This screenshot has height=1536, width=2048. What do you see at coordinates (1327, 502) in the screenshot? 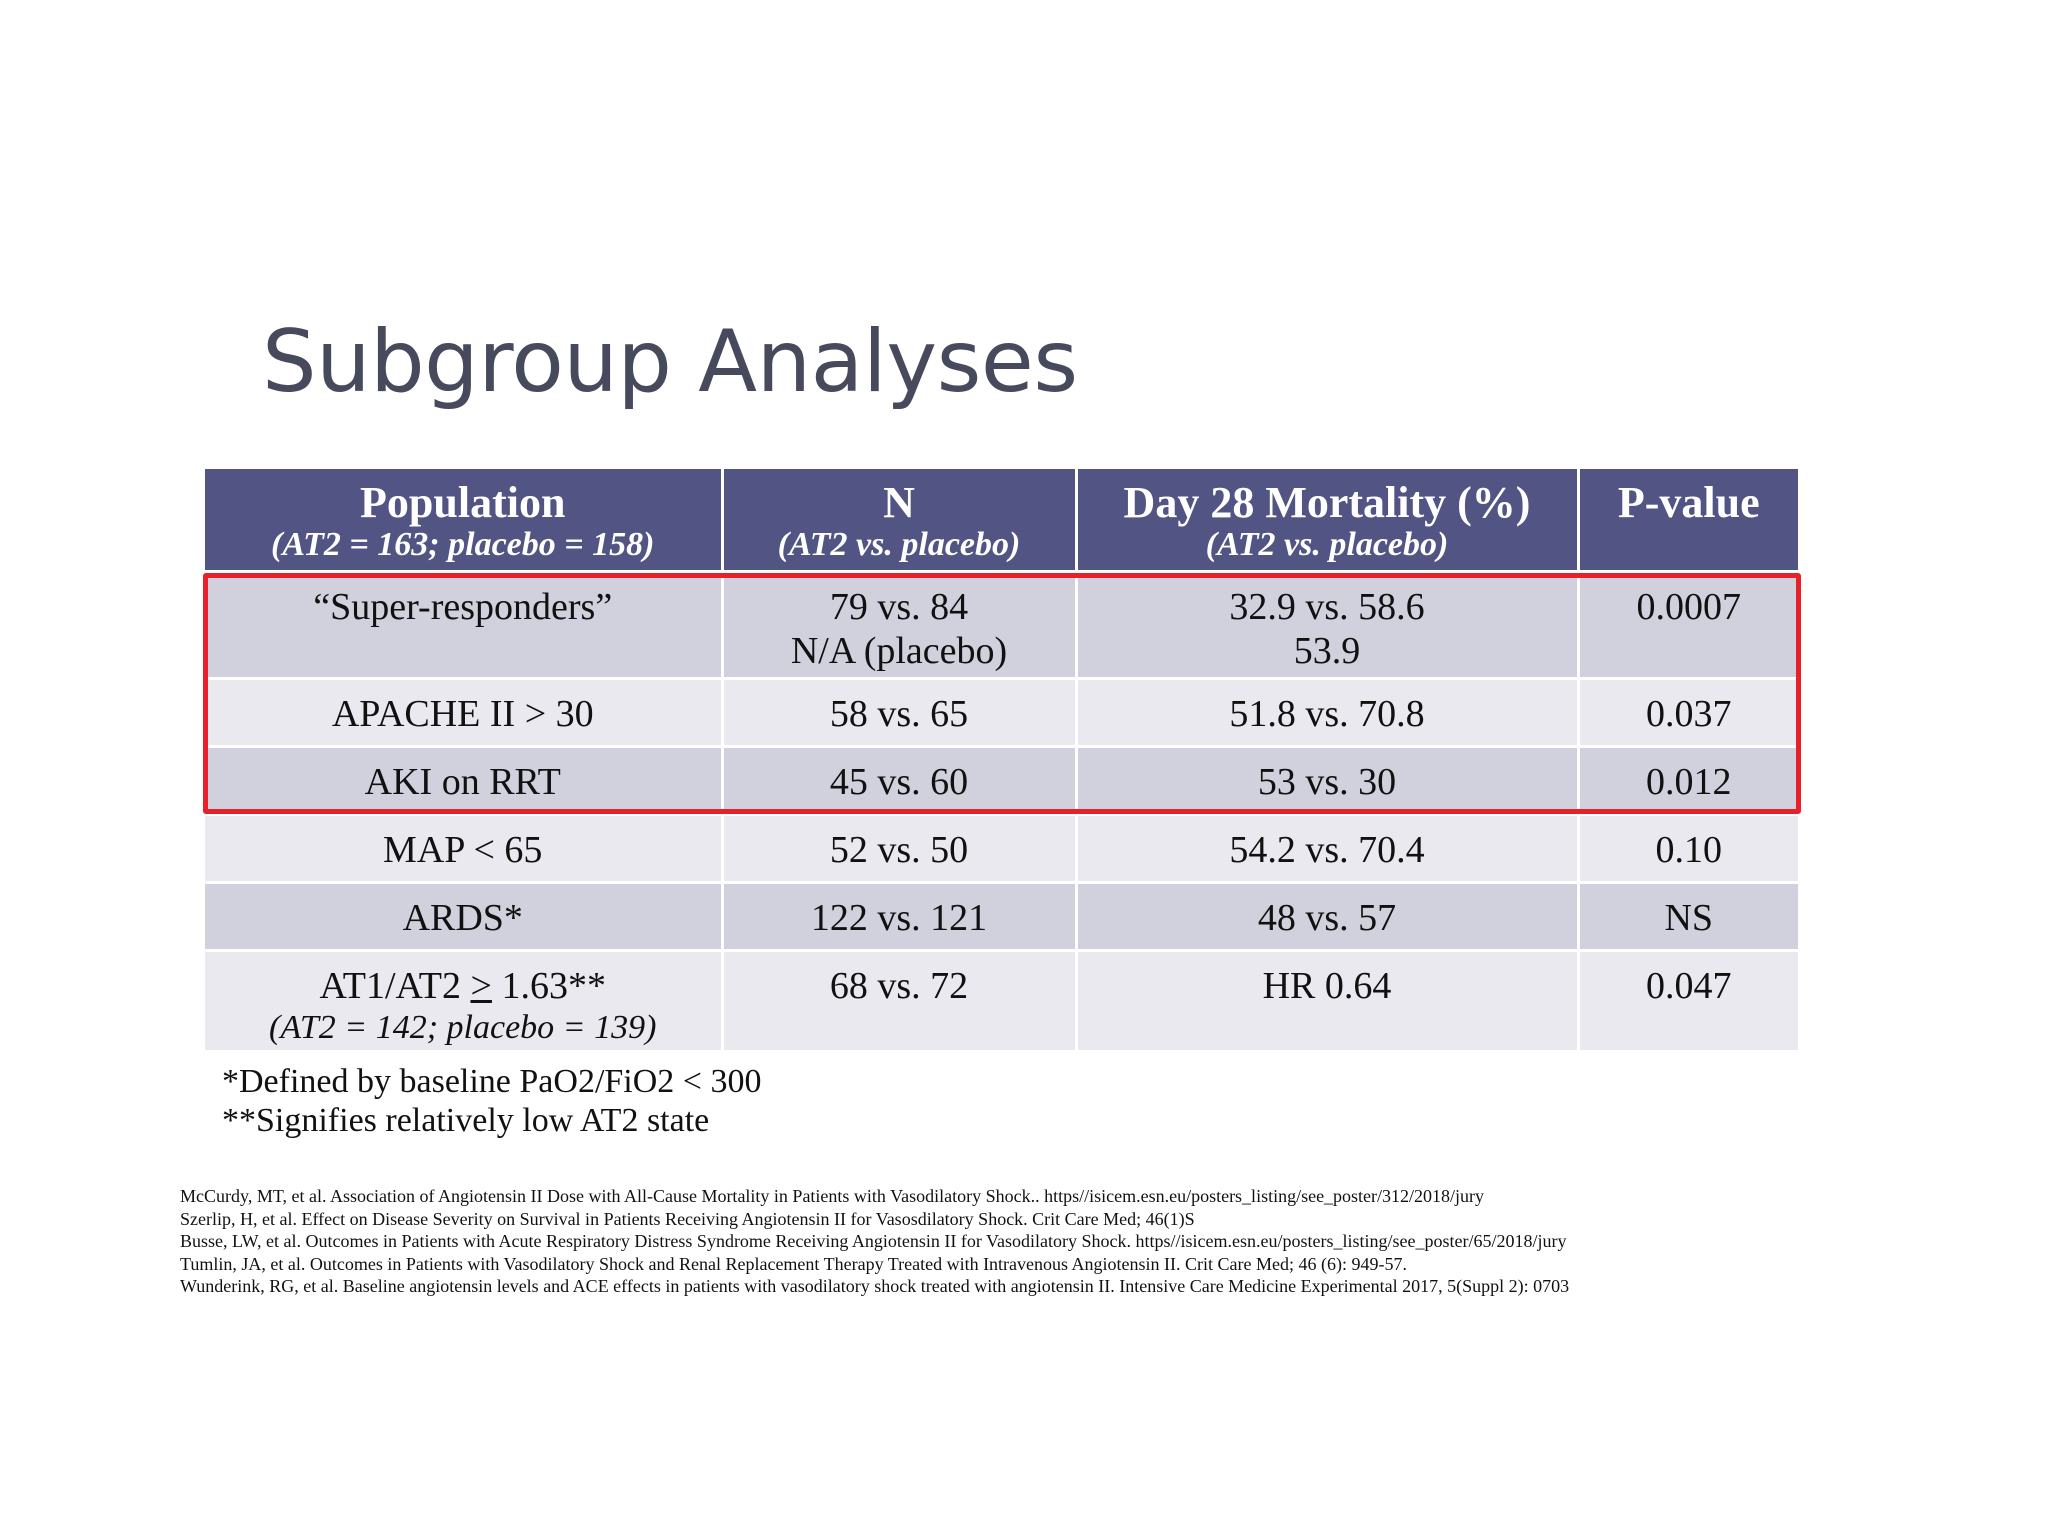
I see `header-mortality-label: Day 28 Mortality (%)` at bounding box center [1327, 502].